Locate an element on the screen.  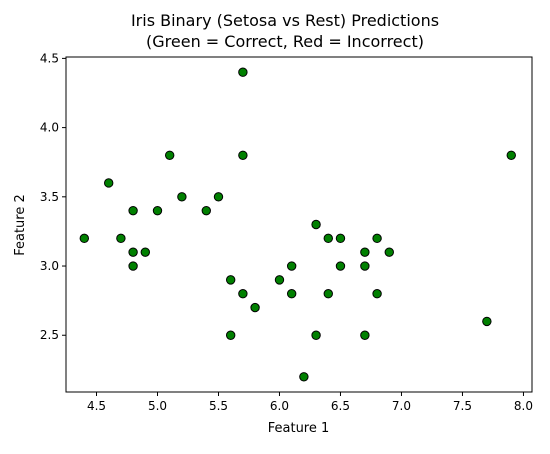
y-tick-label: 4.0 is located at coordinates (49, 128).